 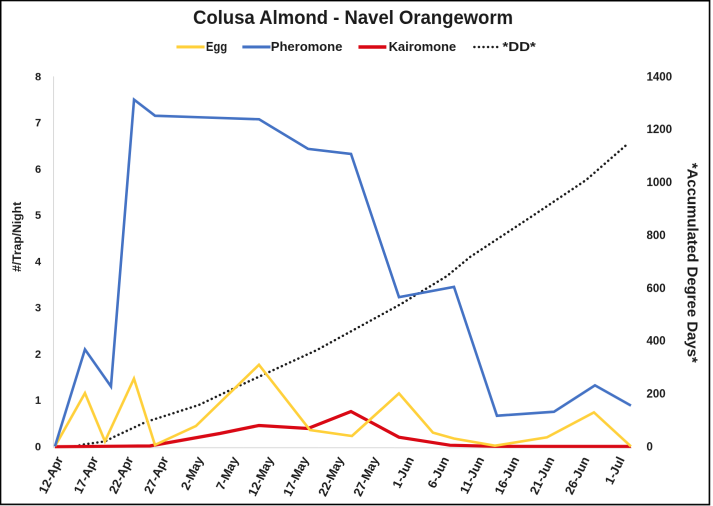 What do you see at coordinates (38, 170) in the screenshot?
I see `svg-text: 6` at bounding box center [38, 170].